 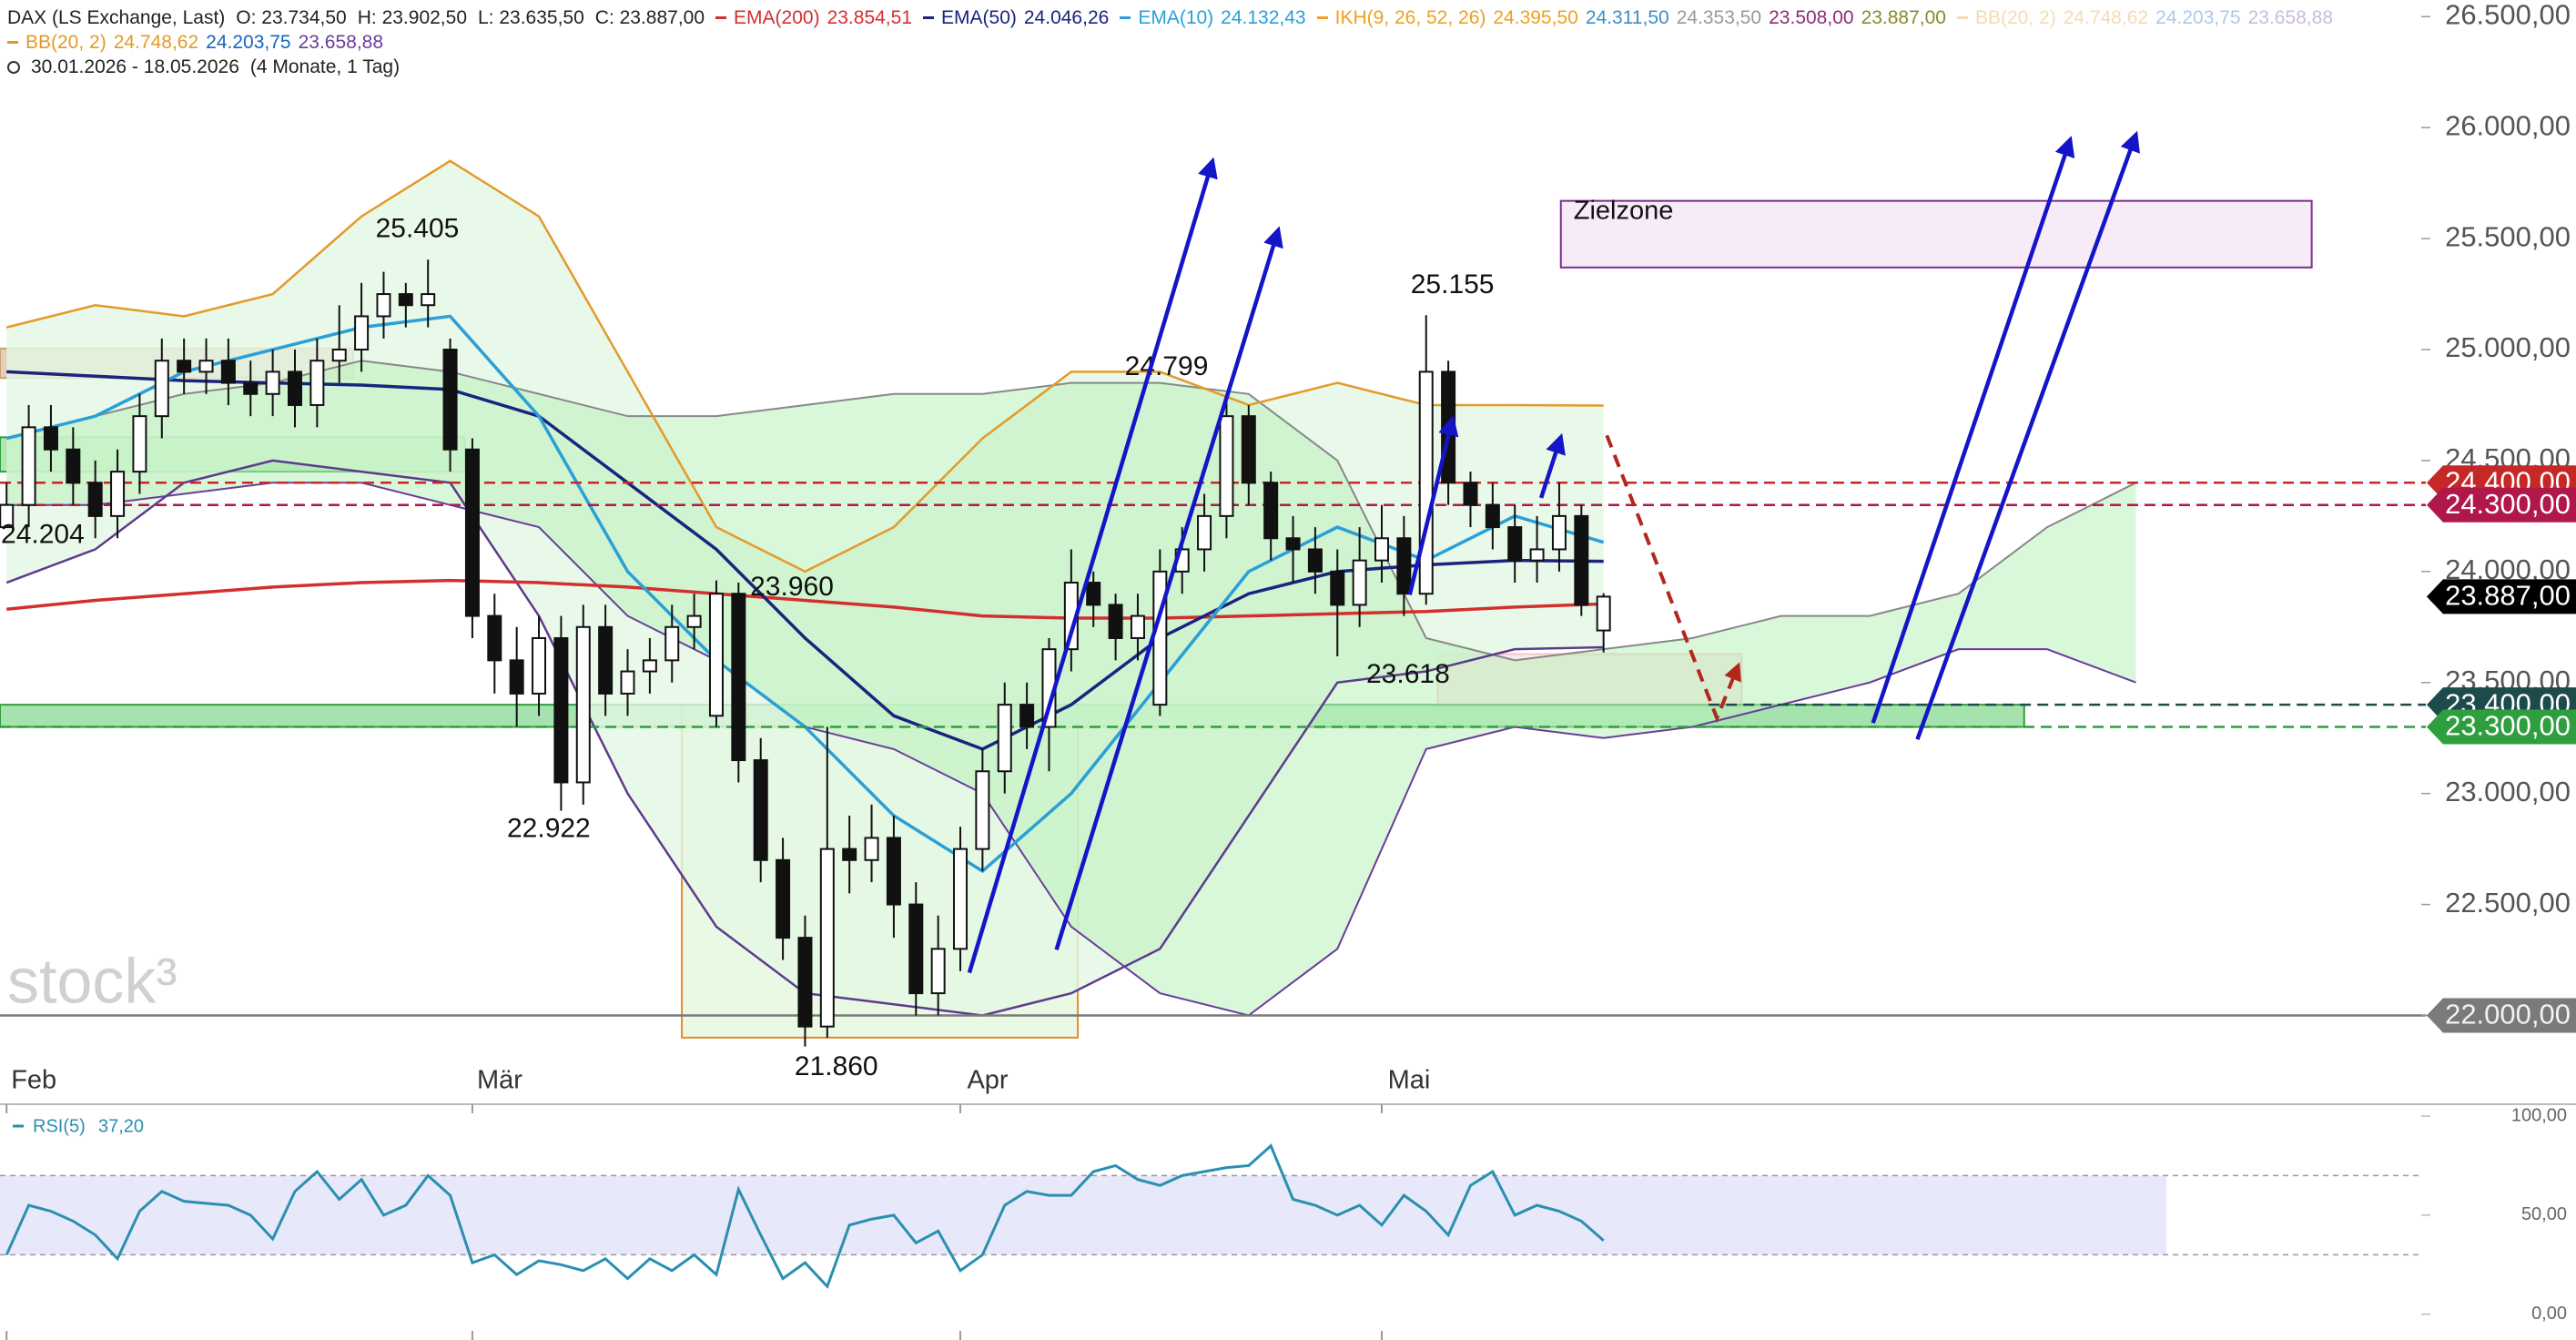 What do you see at coordinates (1066, 17) in the screenshot?
I see `legend-value: 24.046,26` at bounding box center [1066, 17].